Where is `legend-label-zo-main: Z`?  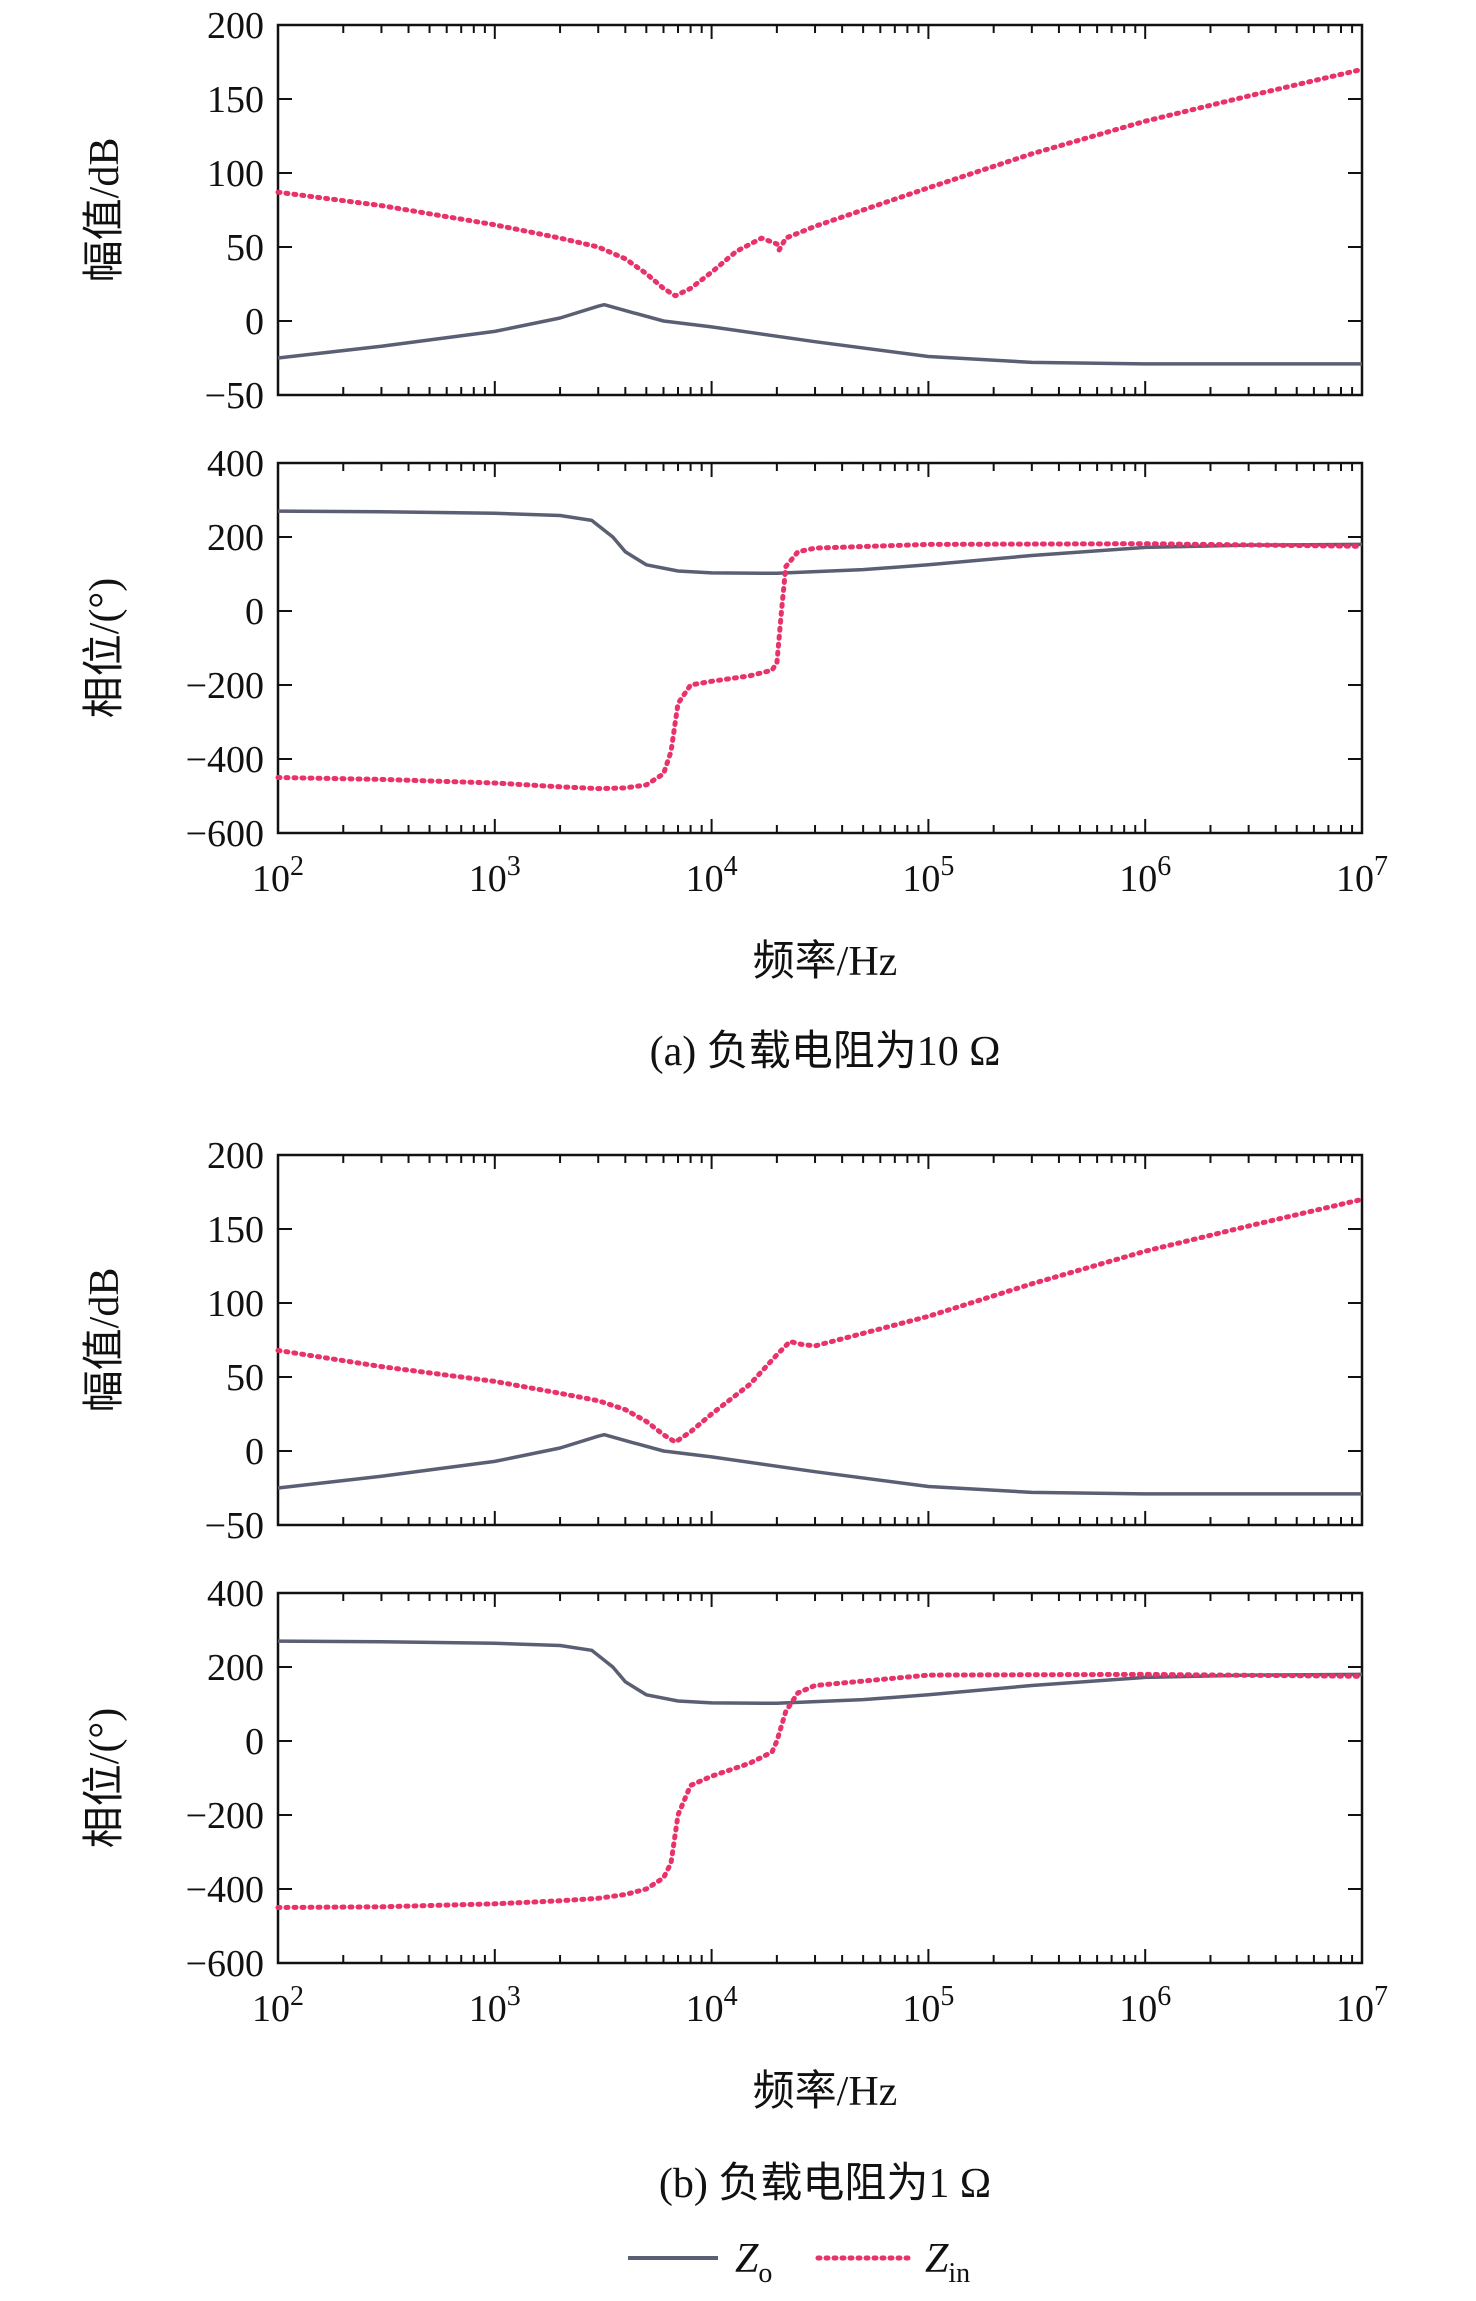
legend-label-zo-main: Z is located at coordinates (747, 2259).